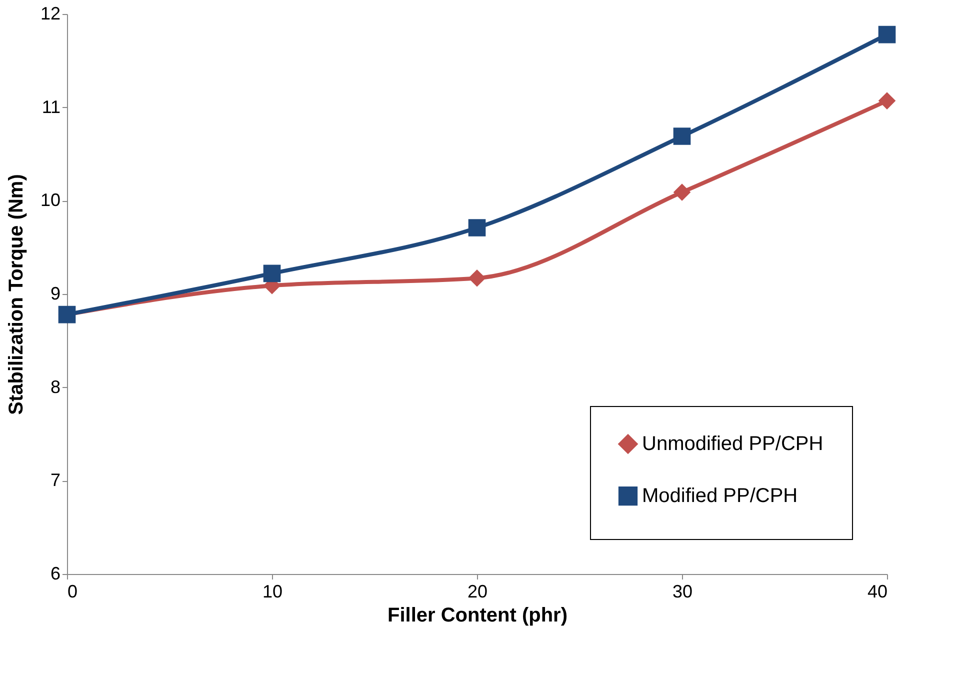 The height and width of the screenshot is (687, 966). Describe the element at coordinates (720, 496) in the screenshot. I see `legend-label: Modified PP/CPH` at that location.